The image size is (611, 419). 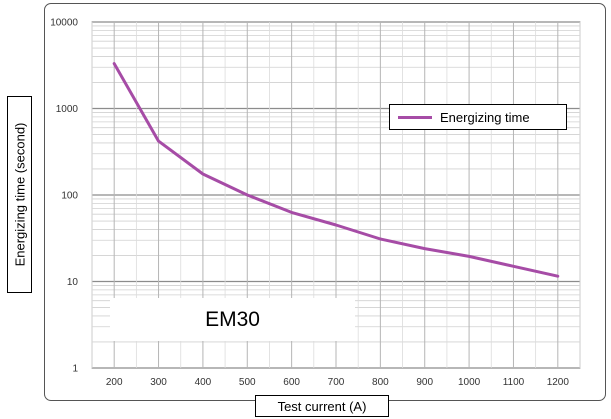 What do you see at coordinates (203, 382) in the screenshot?
I see `x-tick-label: 400` at bounding box center [203, 382].